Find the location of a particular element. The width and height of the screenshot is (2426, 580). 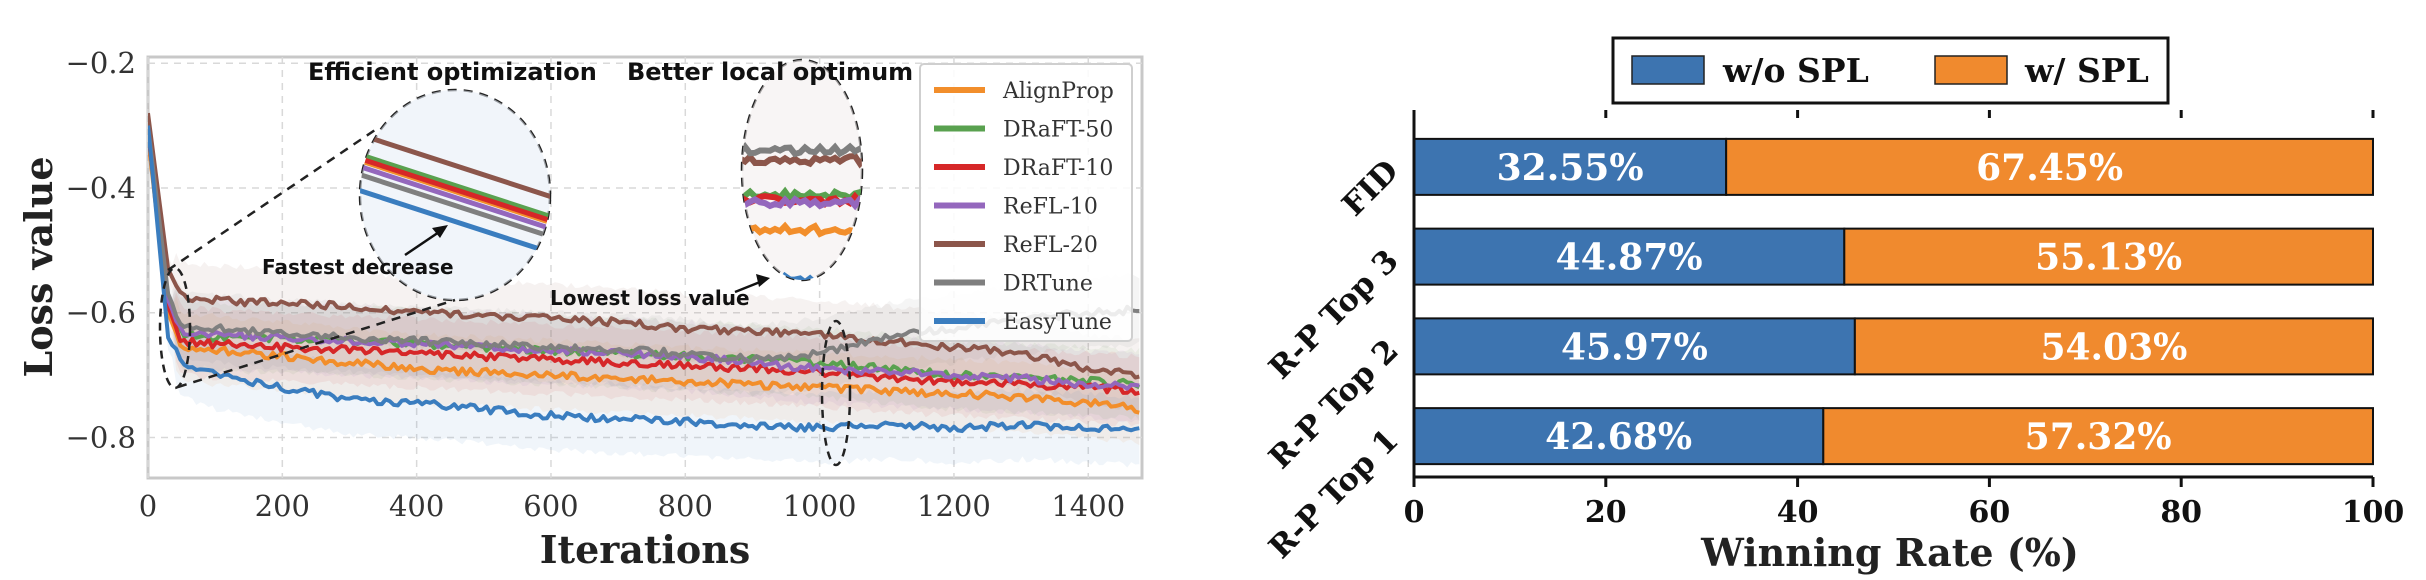

loss-legend-box is located at coordinates (1026, 202).